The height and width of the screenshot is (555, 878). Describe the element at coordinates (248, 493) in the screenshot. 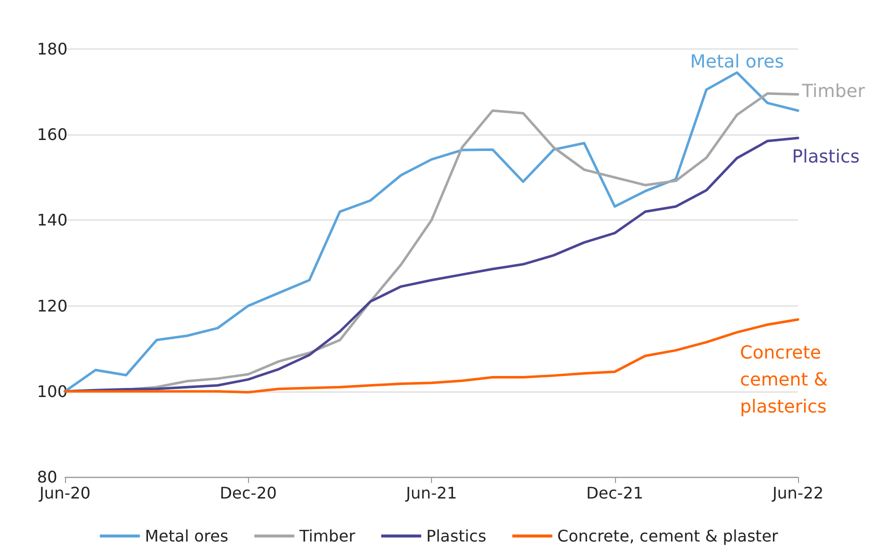

I see `x-tick-label: Dec-20` at that location.